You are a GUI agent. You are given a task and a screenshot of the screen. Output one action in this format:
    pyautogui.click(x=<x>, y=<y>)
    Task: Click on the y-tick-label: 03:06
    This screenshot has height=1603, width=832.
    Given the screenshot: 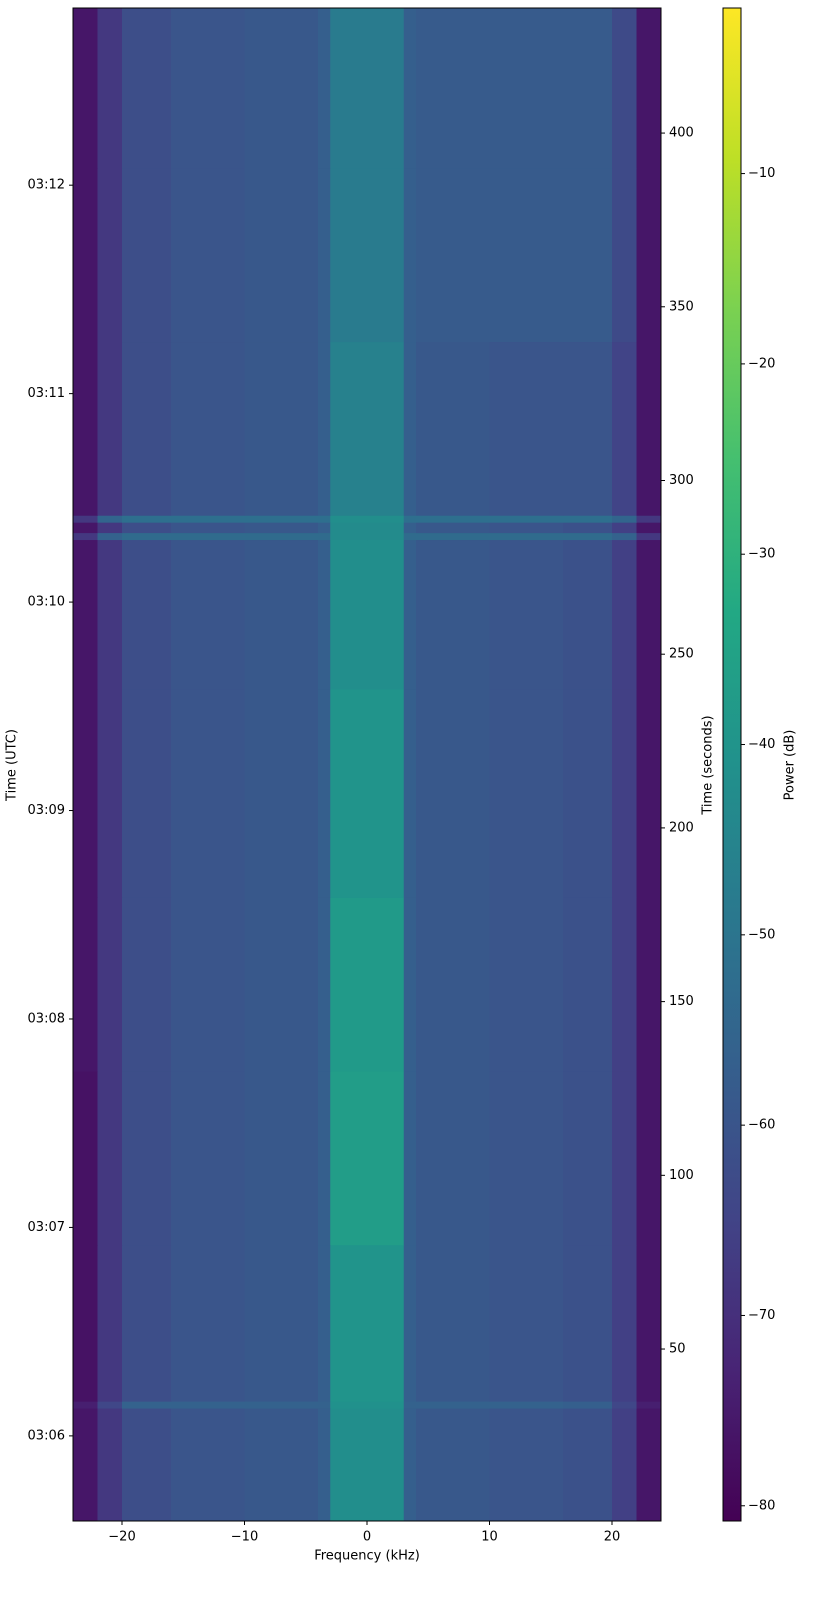 What is the action you would take?
    pyautogui.click(x=46, y=1435)
    